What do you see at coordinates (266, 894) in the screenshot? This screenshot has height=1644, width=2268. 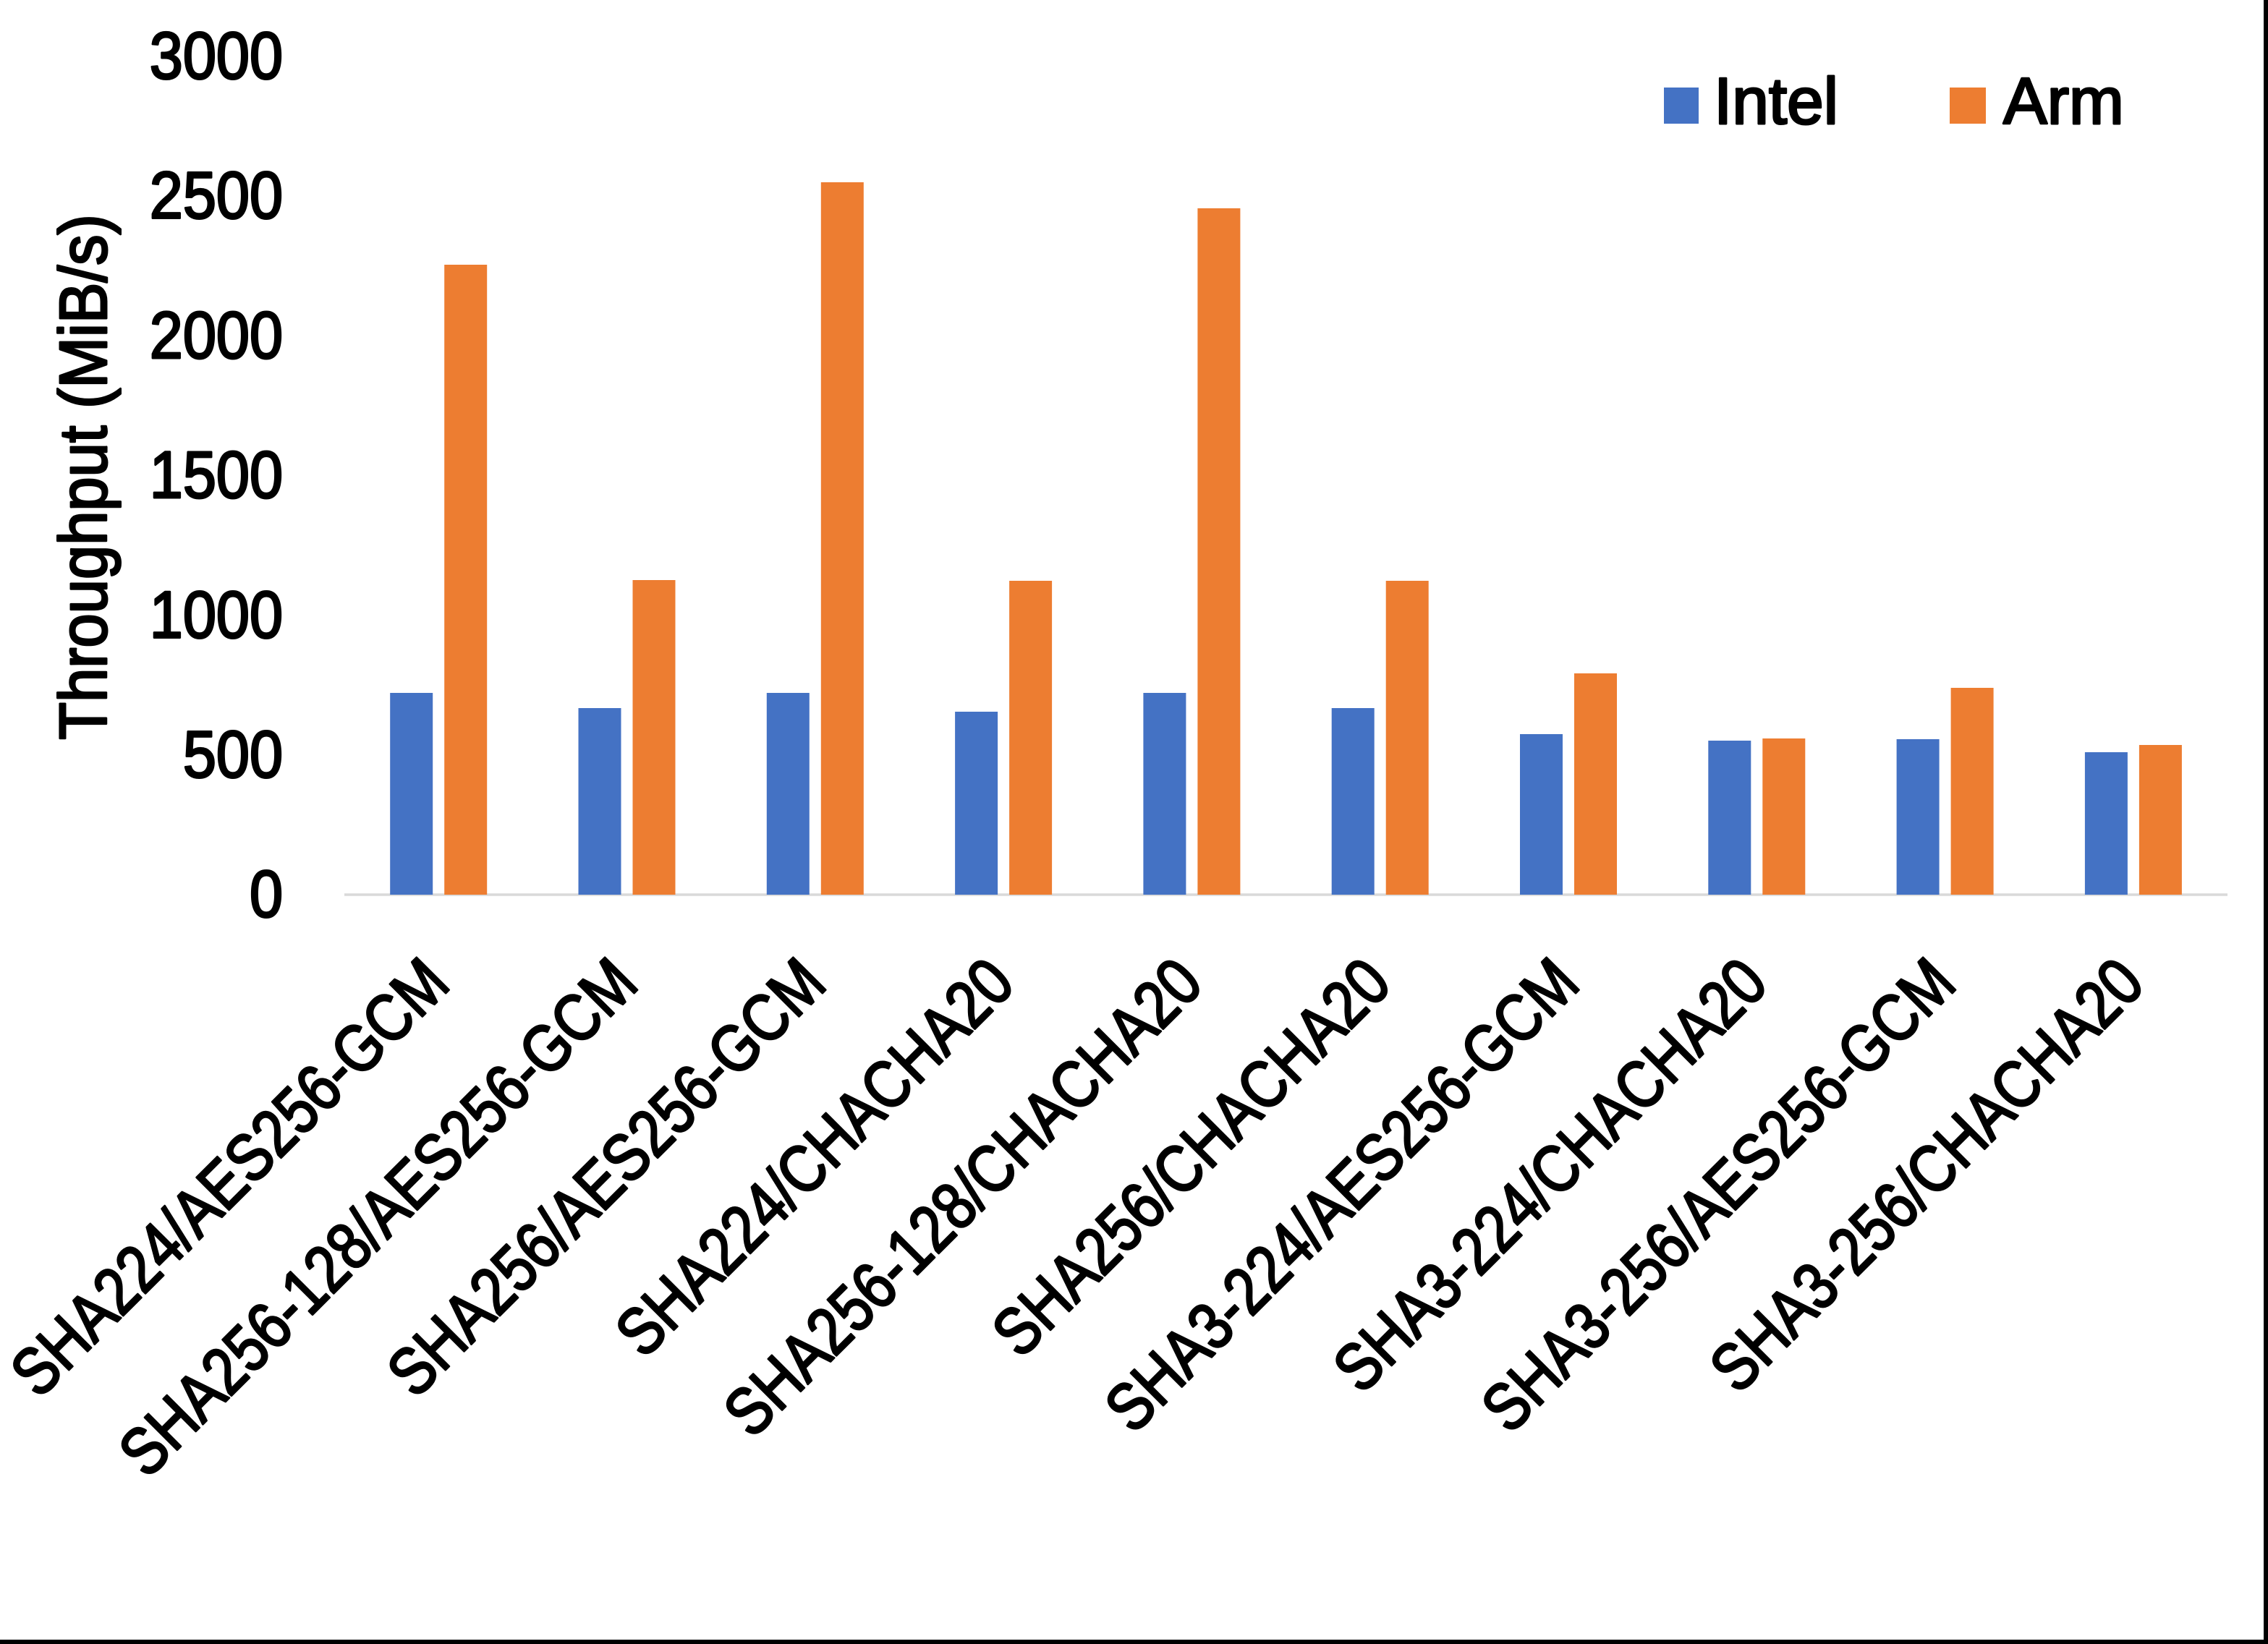 I see `svg-text: 0` at bounding box center [266, 894].